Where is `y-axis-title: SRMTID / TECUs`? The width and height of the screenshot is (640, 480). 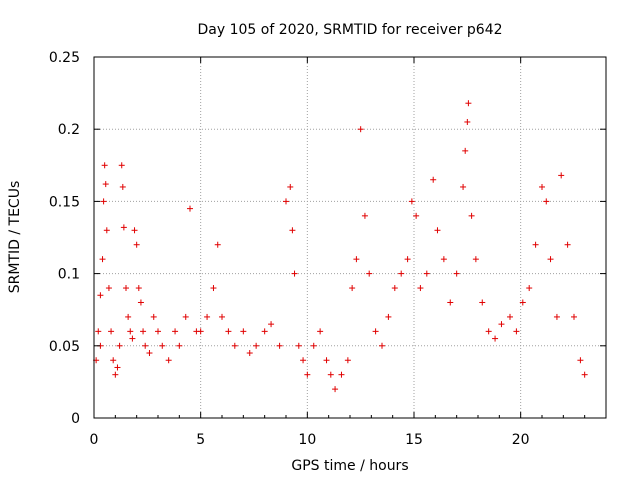
y-axis-title: SRMTID / TECUs is located at coordinates (15, 237).